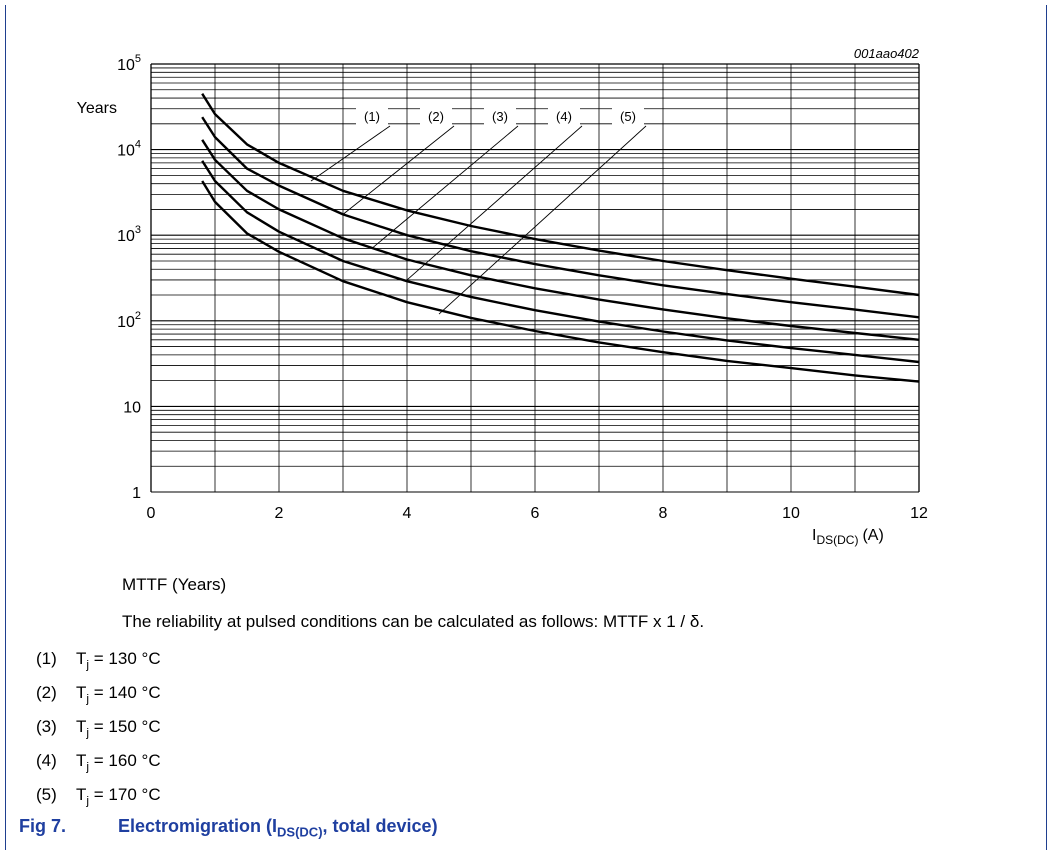 This screenshot has width=1052, height=855. I want to click on legend-text: = 150 °C, so click(125, 726).